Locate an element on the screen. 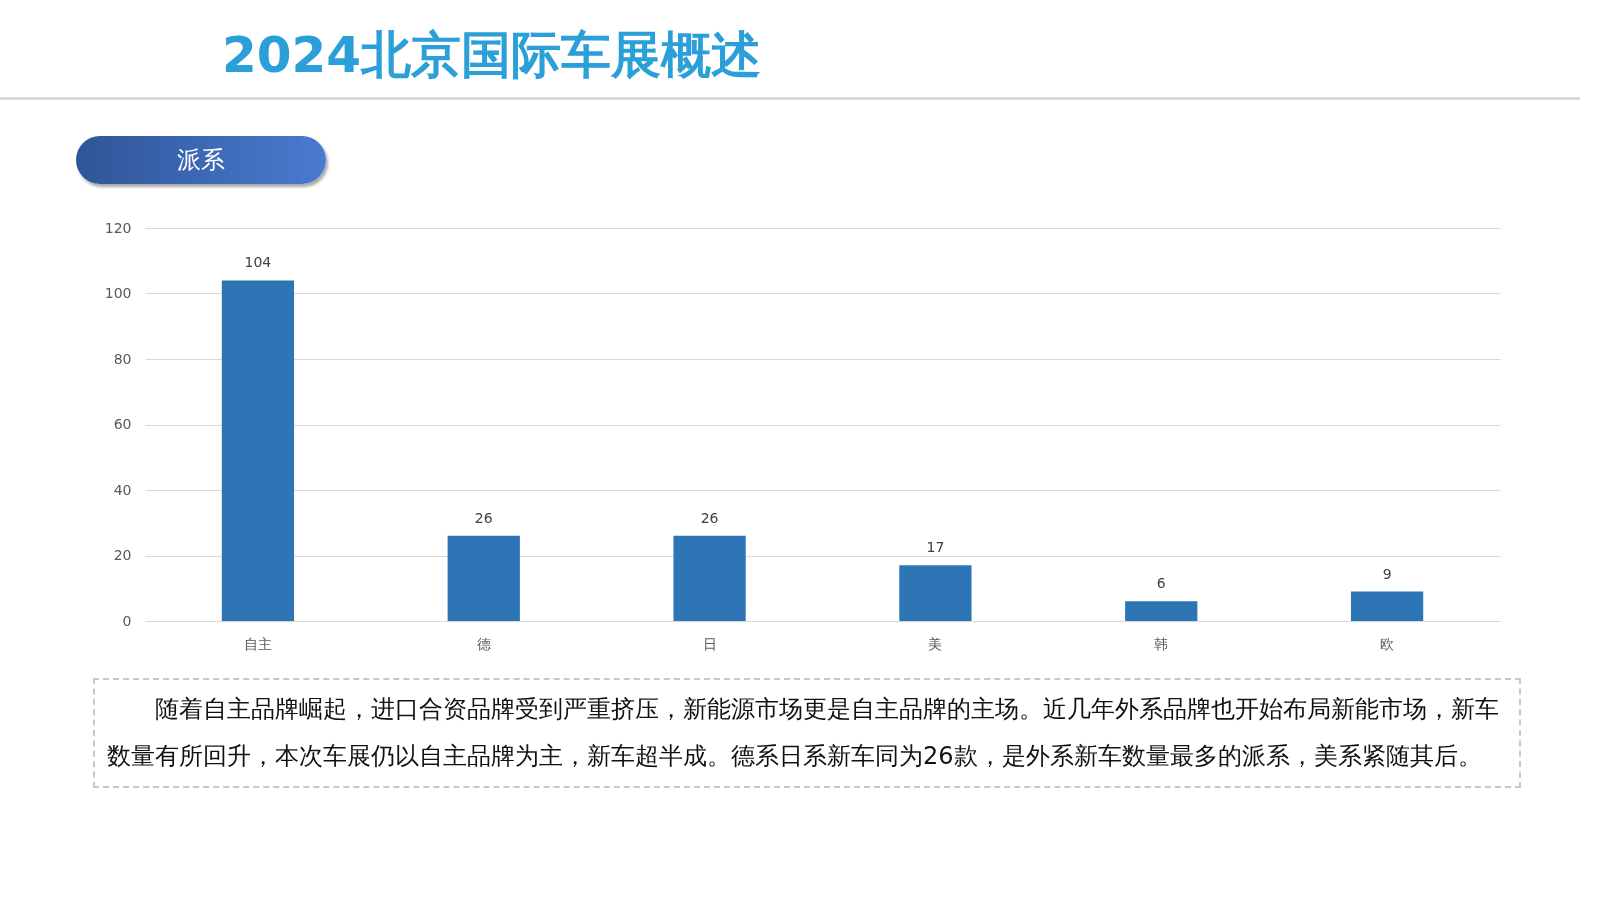  y-tick-label: 80 is located at coordinates (122, 358).